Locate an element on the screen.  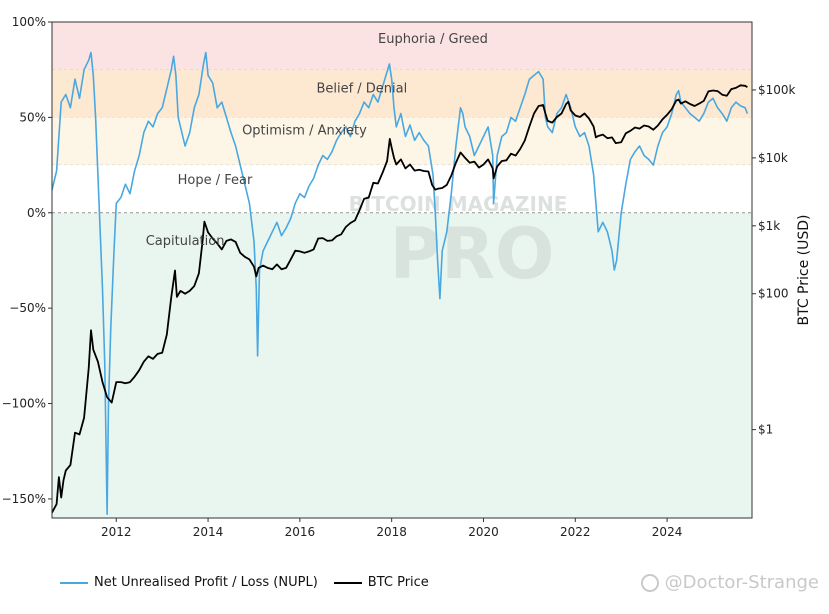
watermark-bottom: PRO is located at coordinates (472, 254).